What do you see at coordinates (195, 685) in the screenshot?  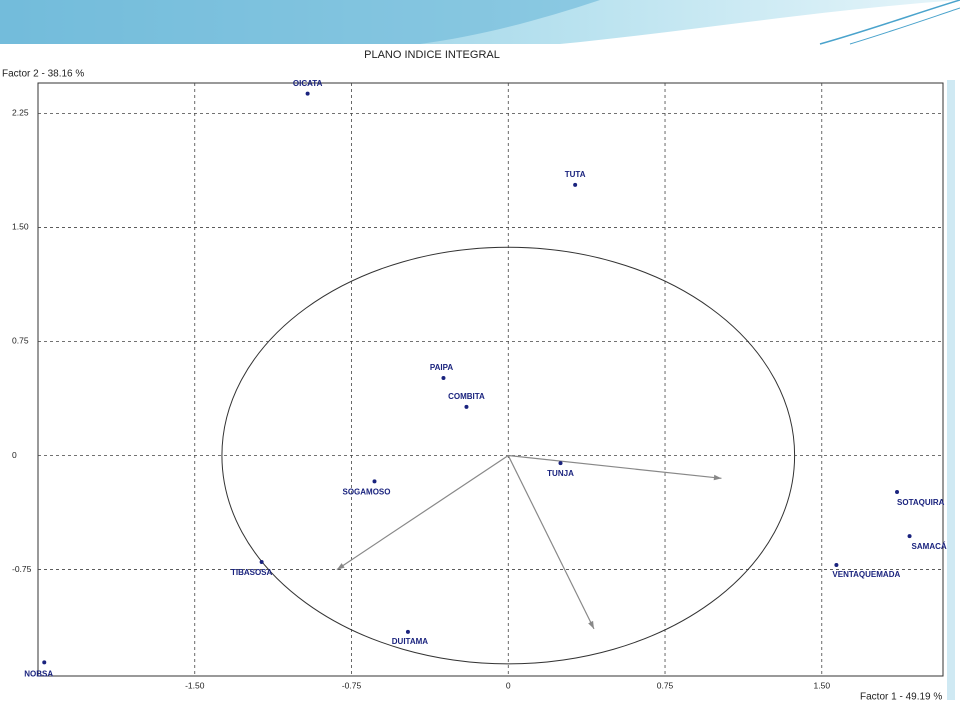 I see `x-tick-label: -1.50` at bounding box center [195, 685].